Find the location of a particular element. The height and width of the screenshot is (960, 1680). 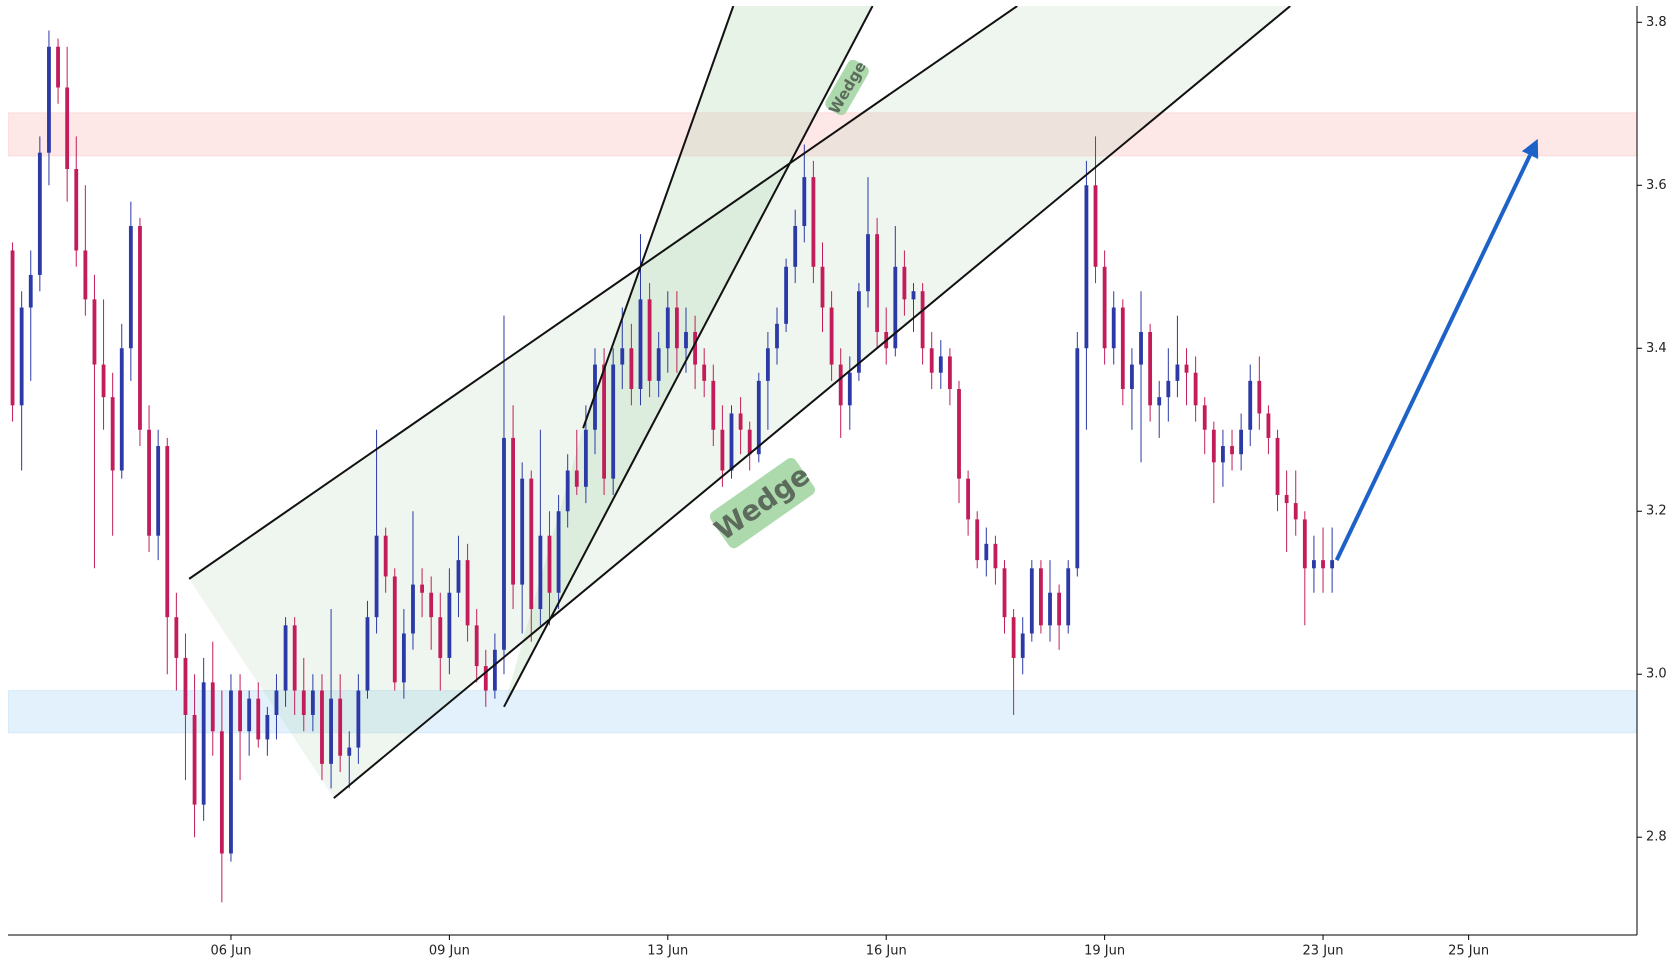

trend-line is located at coordinates (658, 217).